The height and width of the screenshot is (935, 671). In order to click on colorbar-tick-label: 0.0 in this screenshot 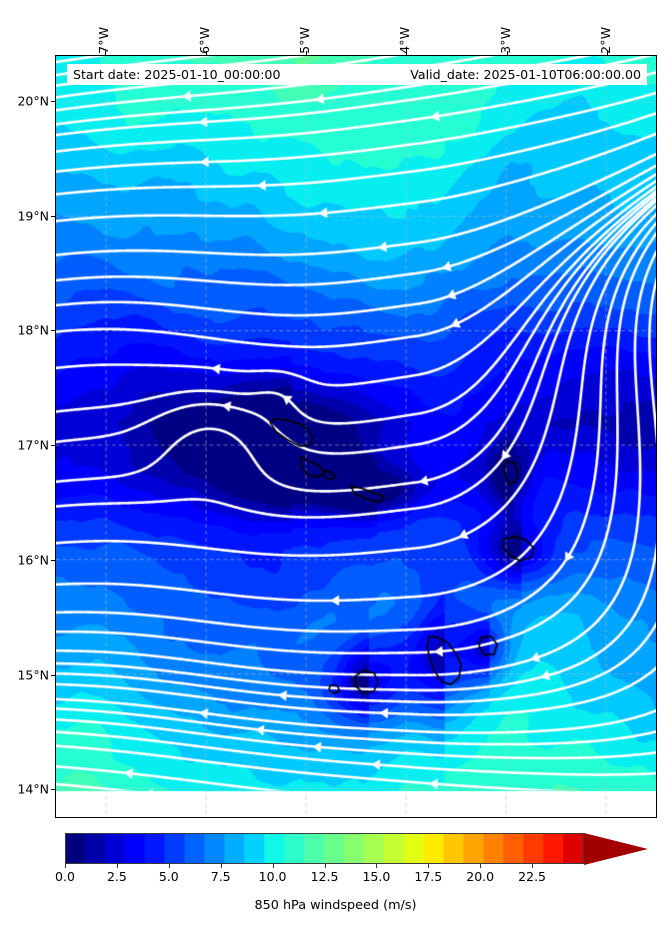, I will do `click(65, 876)`.